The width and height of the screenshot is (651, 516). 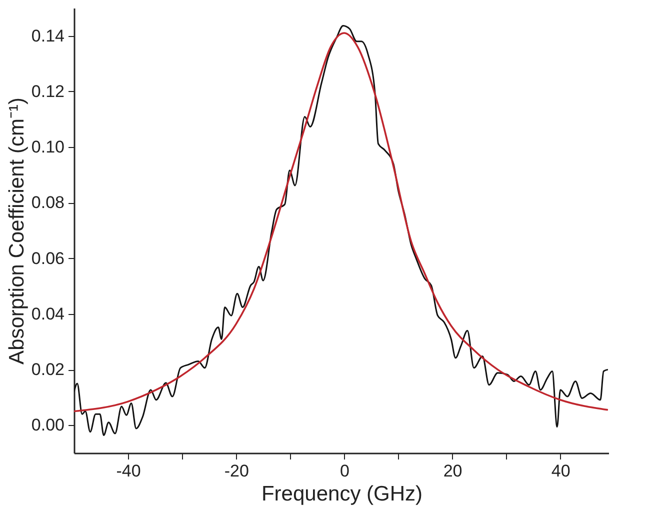 I want to click on y-tick-label: 0.02, so click(x=47, y=370).